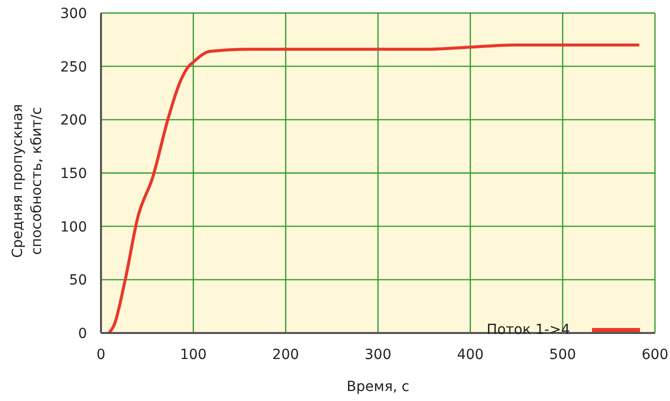 This screenshot has height=401, width=670. Describe the element at coordinates (193, 354) in the screenshot. I see `x-tick-label: 100` at that location.